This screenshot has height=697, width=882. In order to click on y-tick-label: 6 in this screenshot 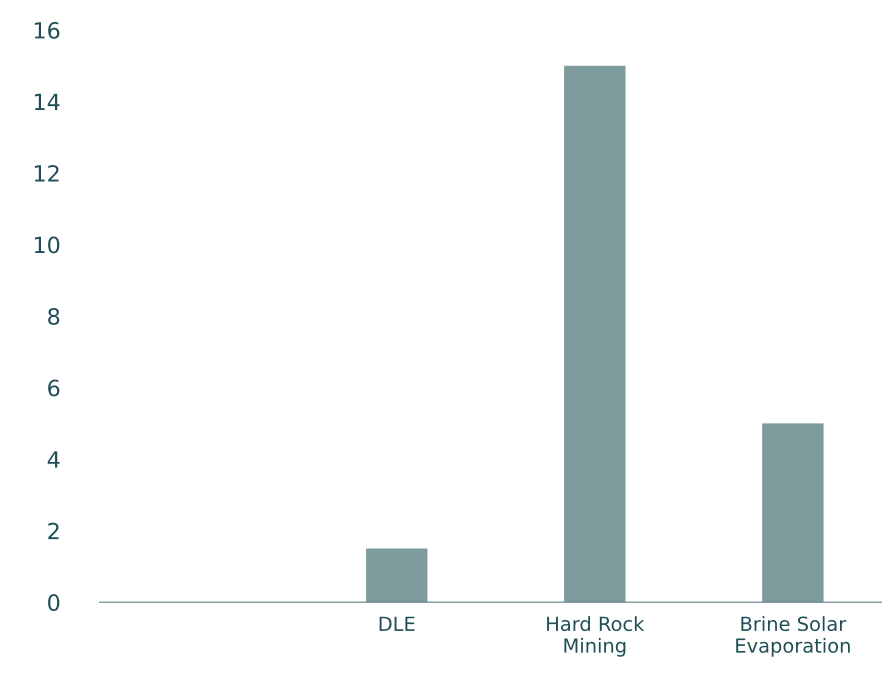, I will do `click(54, 388)`.